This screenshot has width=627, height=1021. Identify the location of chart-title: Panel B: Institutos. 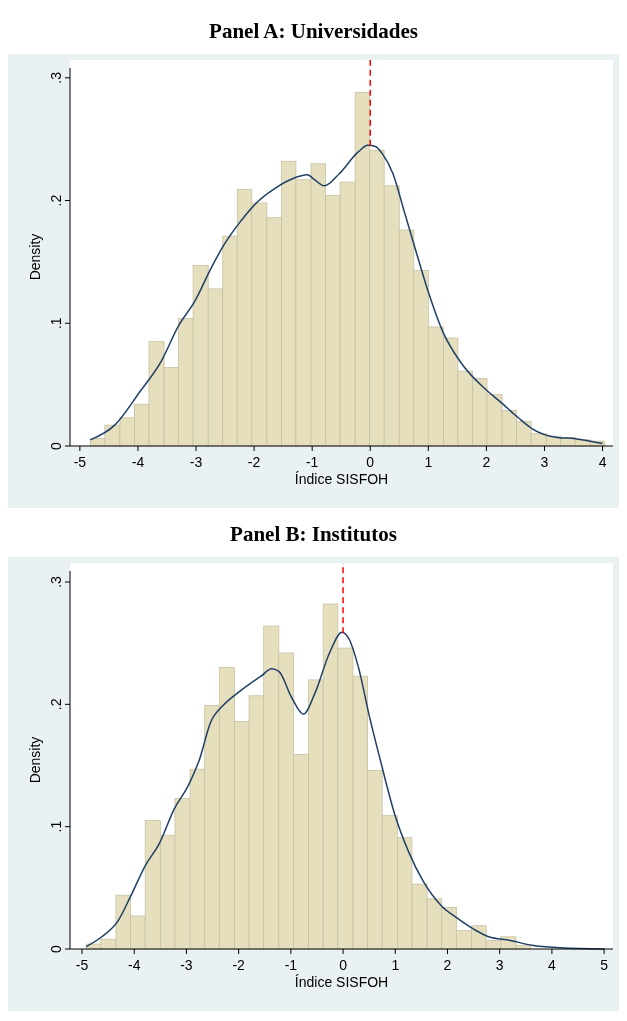
(313, 534).